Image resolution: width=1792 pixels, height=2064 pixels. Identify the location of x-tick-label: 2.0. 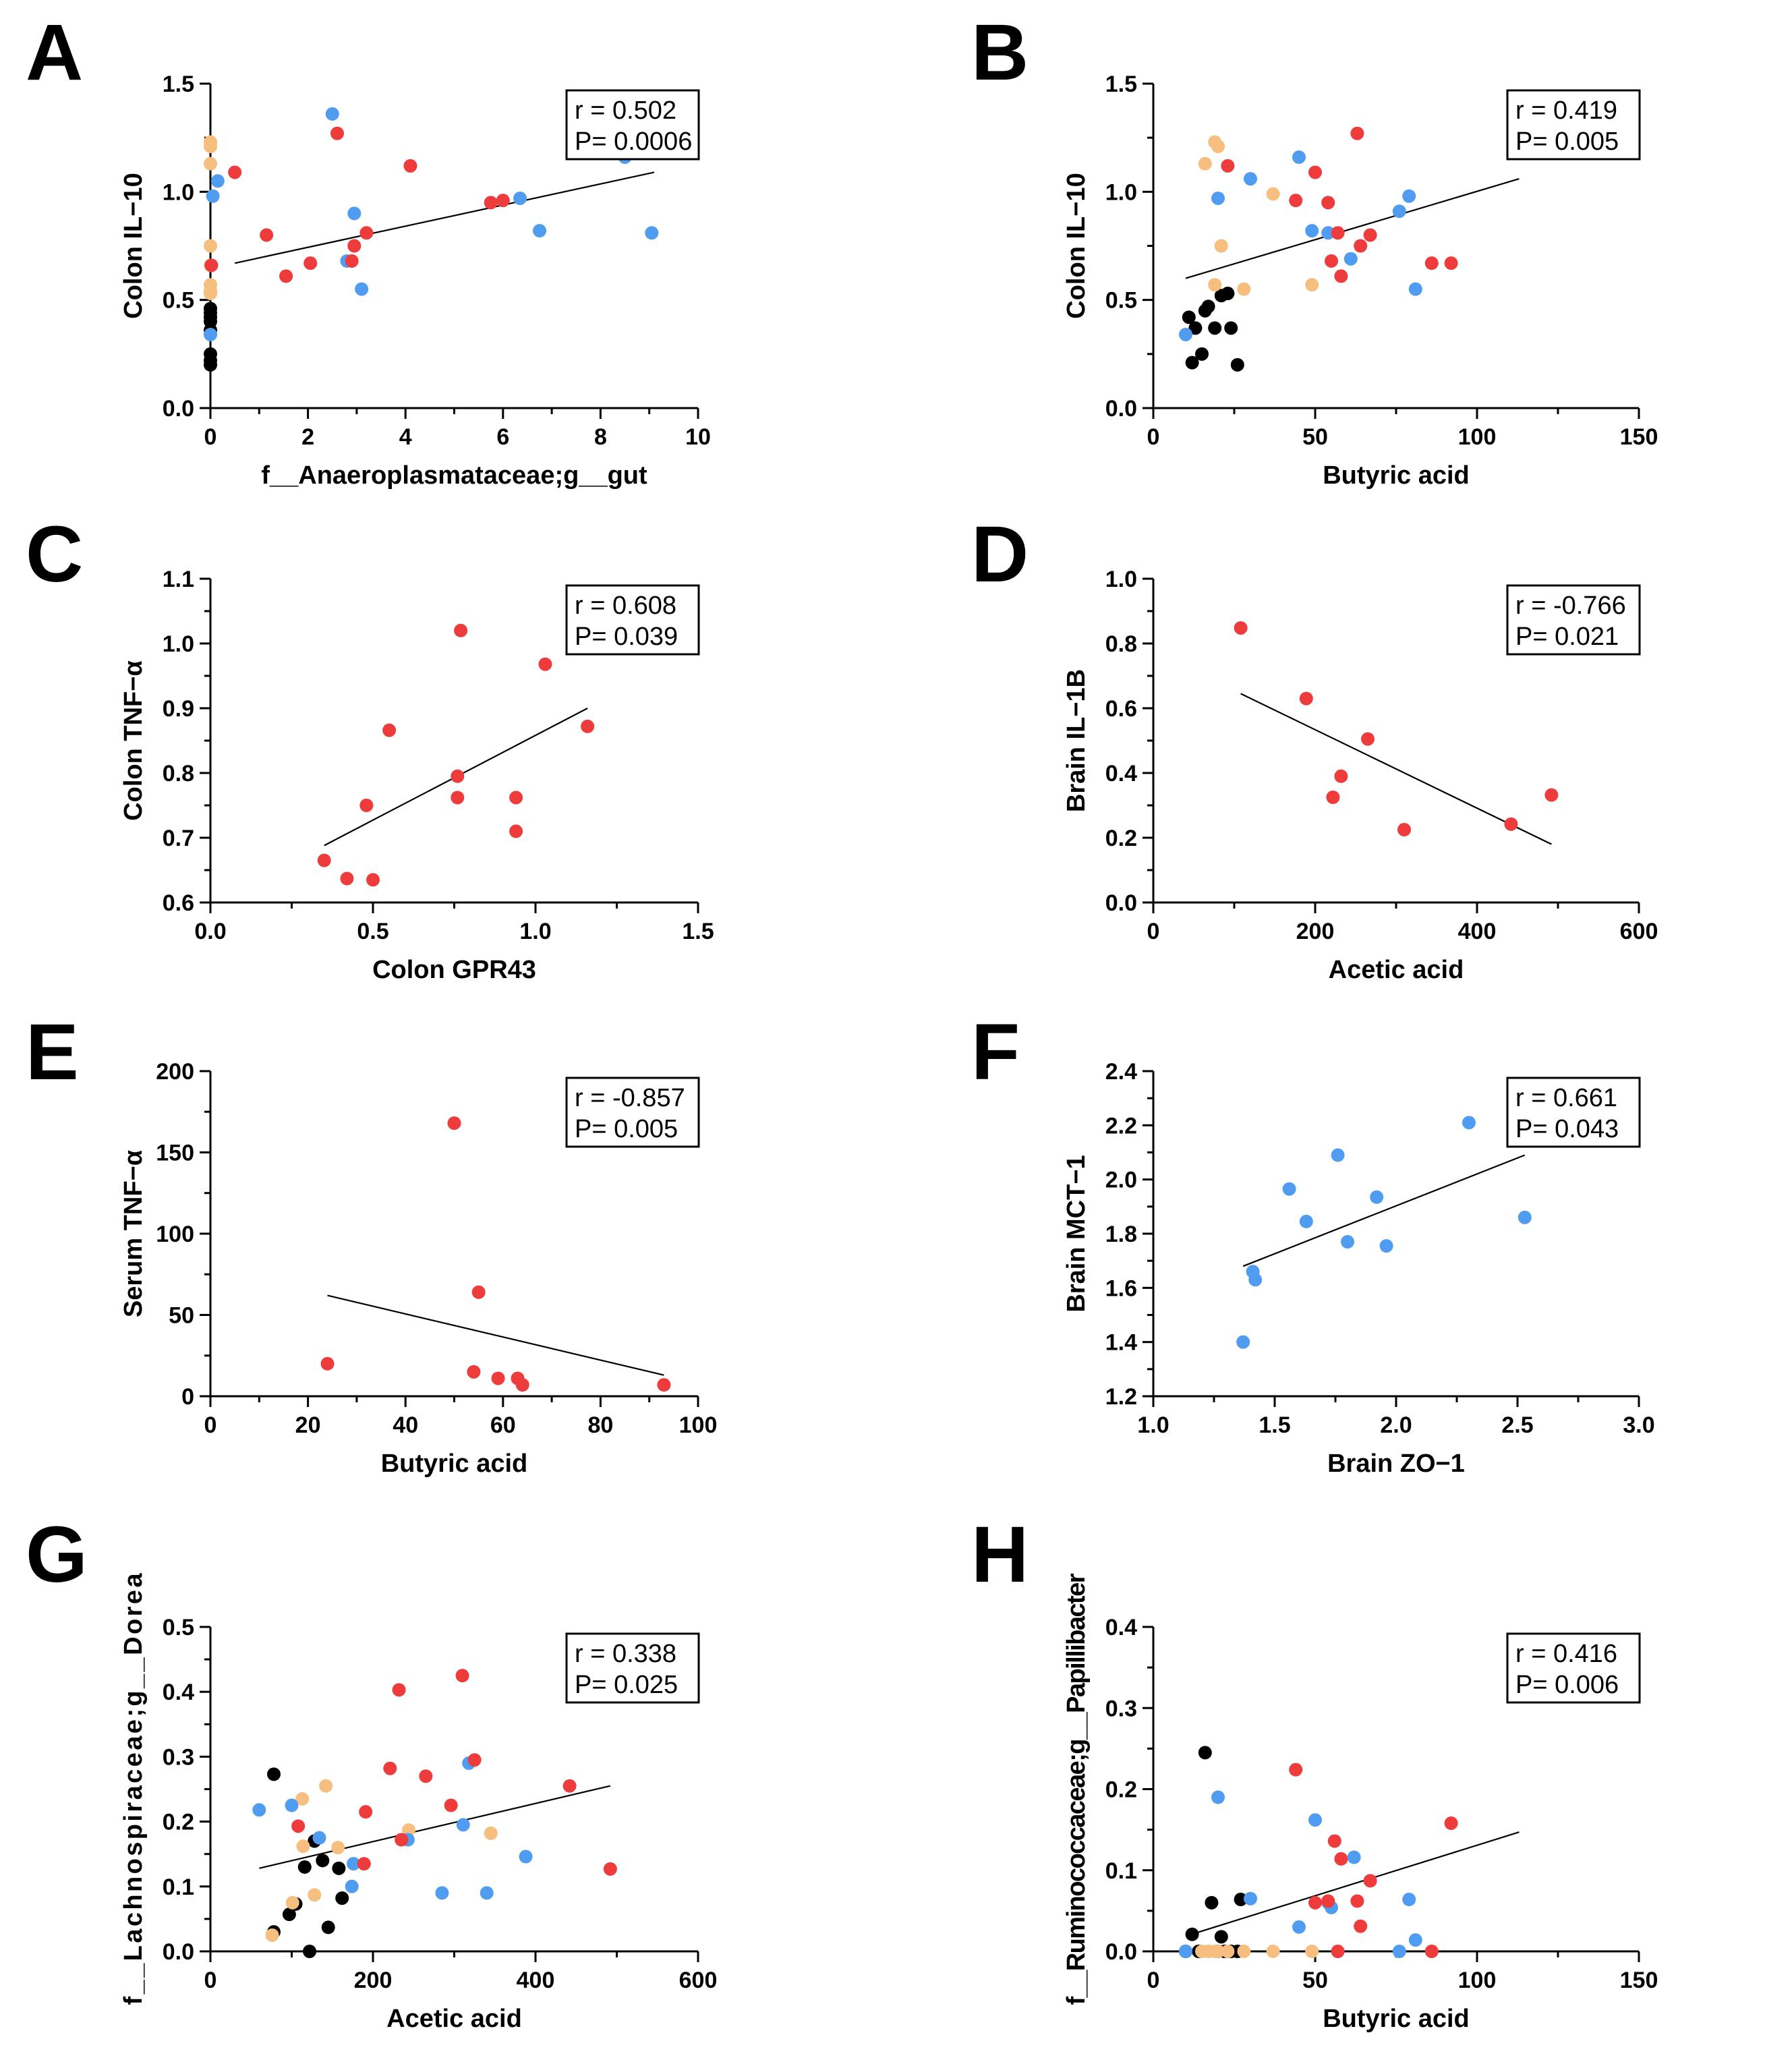
(1396, 1425).